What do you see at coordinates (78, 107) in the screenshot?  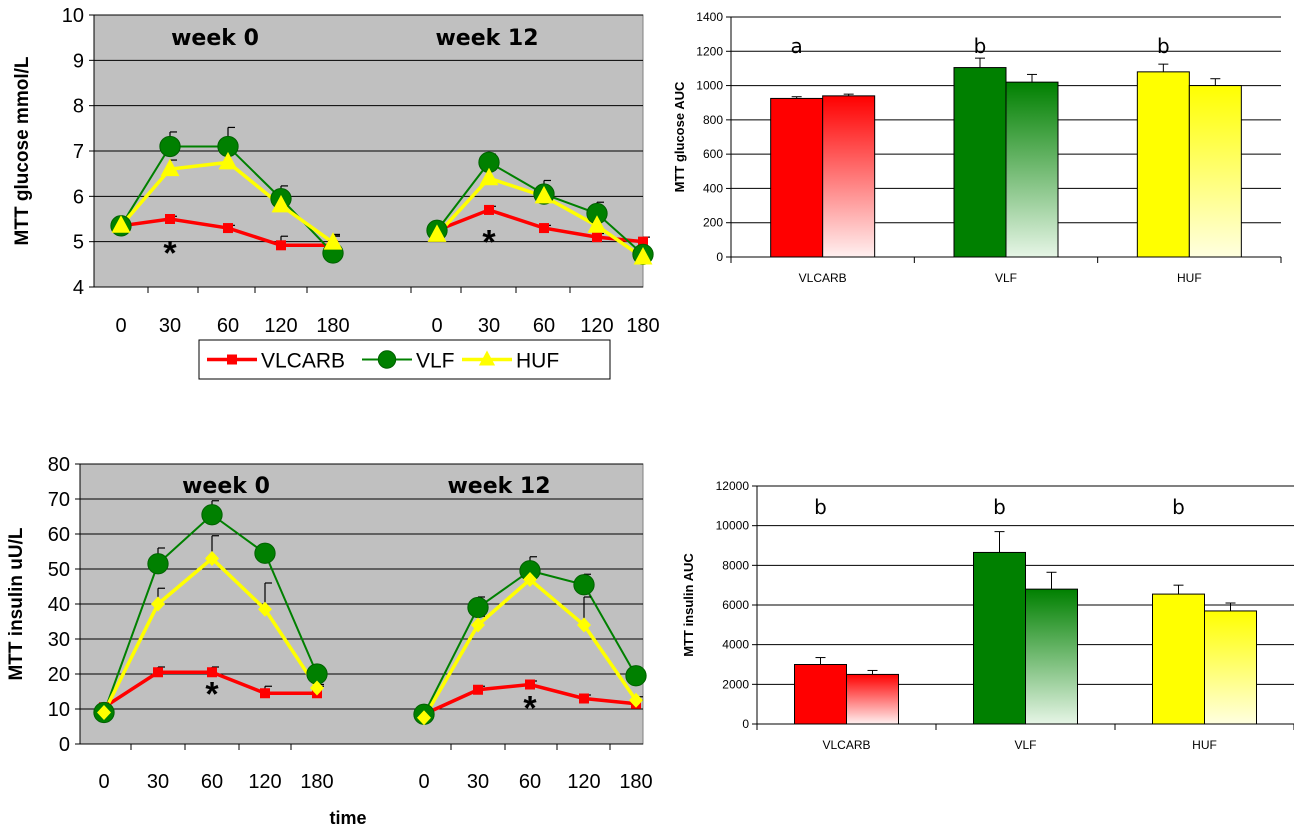 I see `y-tick-label: 8` at bounding box center [78, 107].